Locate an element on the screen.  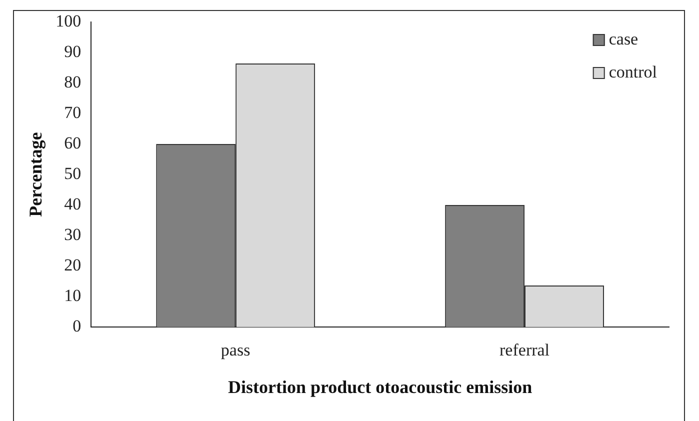
y-tick-label: 0 is located at coordinates (77, 326).